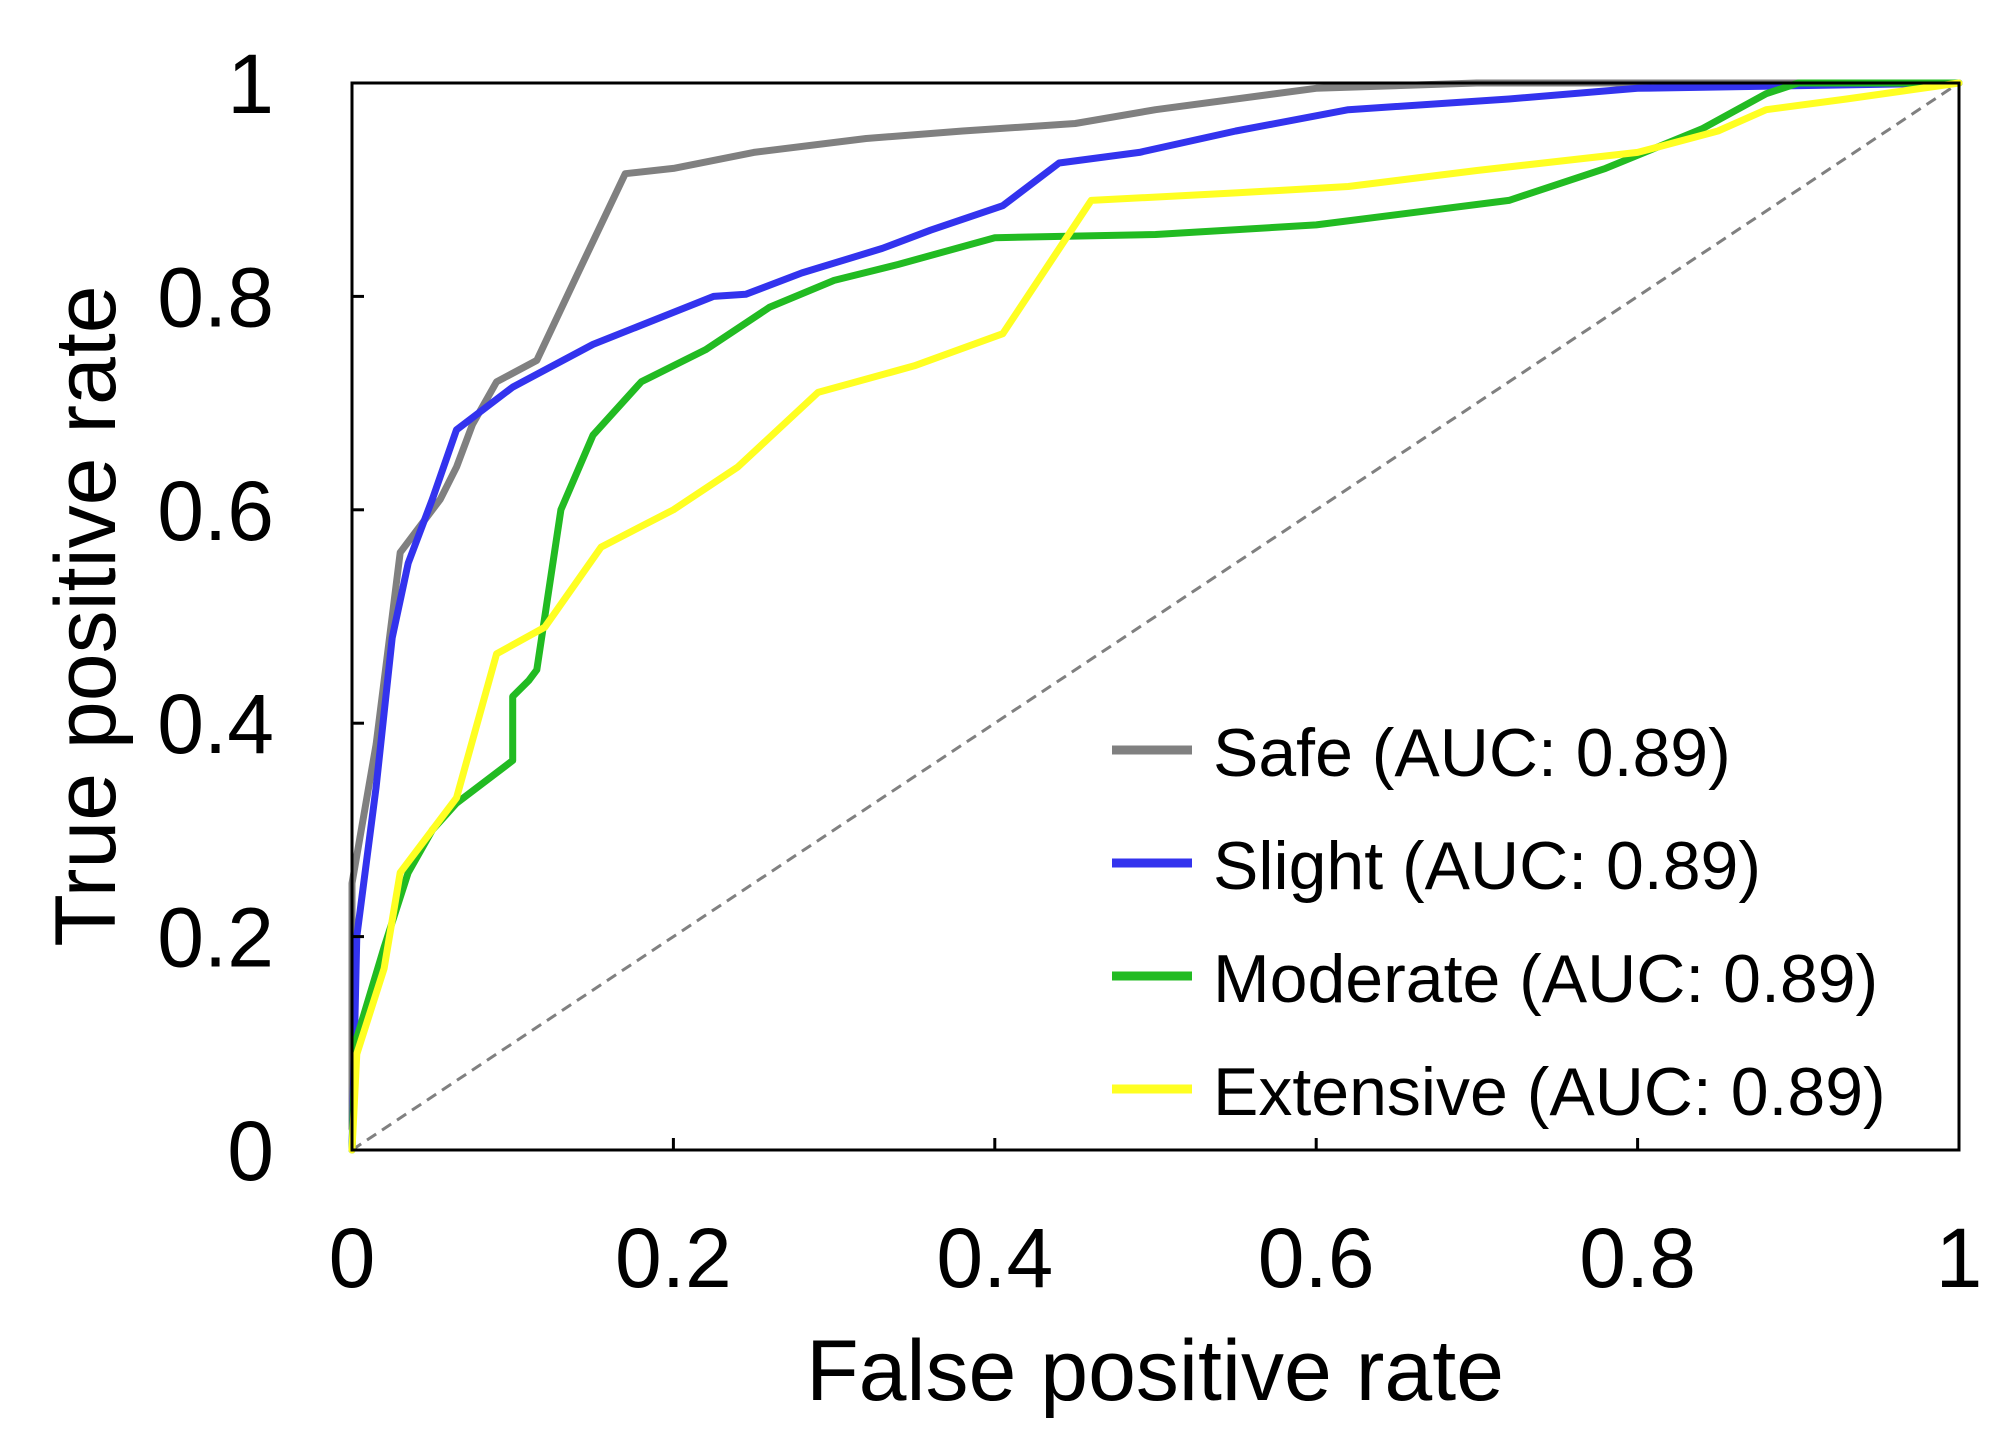 The width and height of the screenshot is (2004, 1451). I want to click on legend-label-safe: Safe (AUC: 0.89), so click(1472, 753).